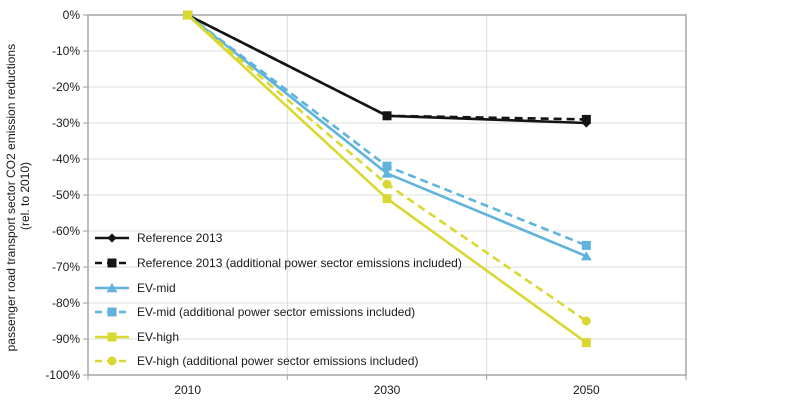 This screenshot has height=406, width=804. I want to click on legend-item-reference-2013: Reference 2013, so click(158, 238).